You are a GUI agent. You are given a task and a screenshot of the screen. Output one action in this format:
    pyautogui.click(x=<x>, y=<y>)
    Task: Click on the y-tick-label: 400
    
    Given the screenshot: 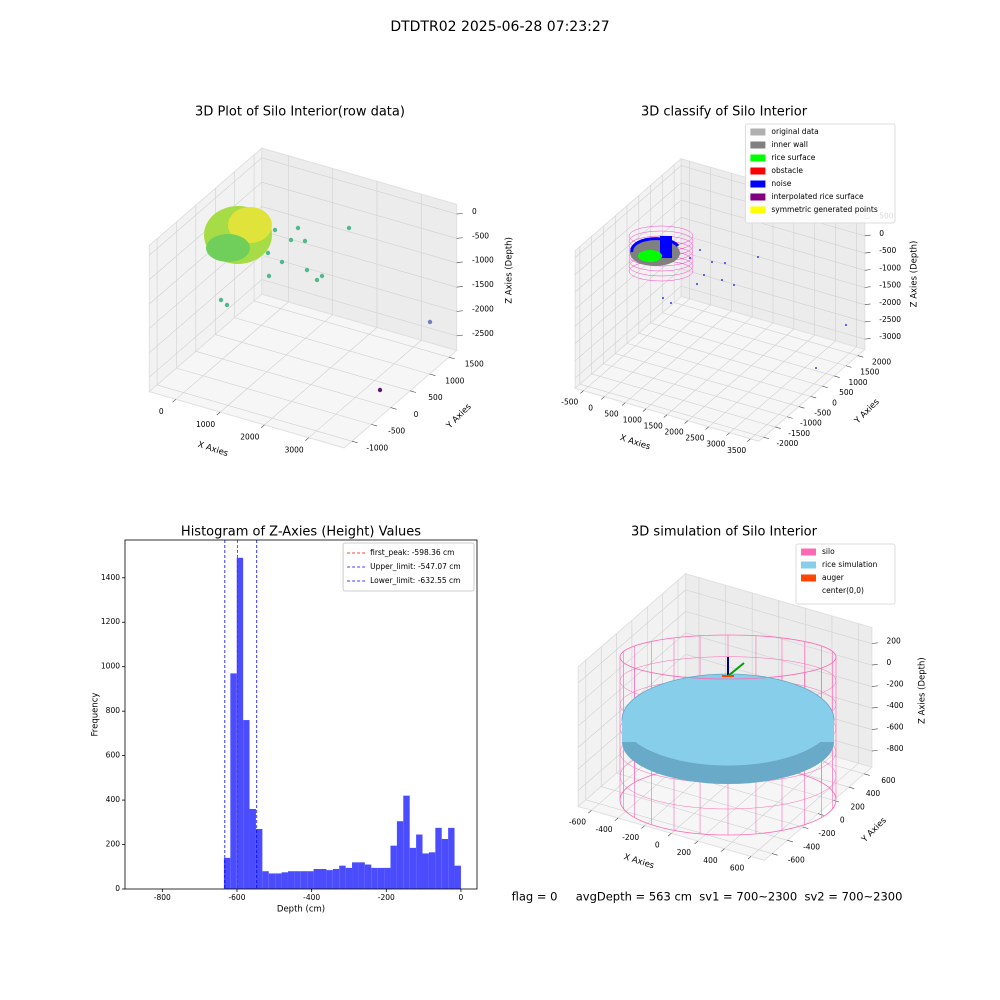 What is the action you would take?
    pyautogui.click(x=113, y=799)
    